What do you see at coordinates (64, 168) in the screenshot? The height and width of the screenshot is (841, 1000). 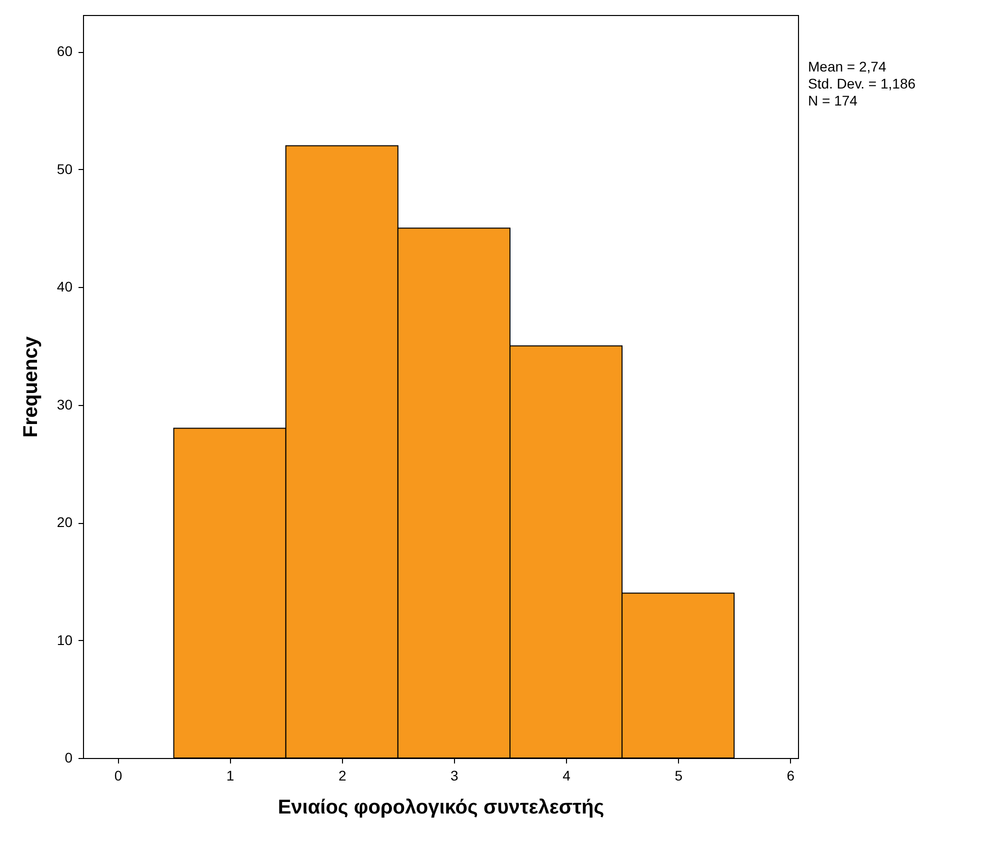 I see `y-tick-label: 50` at bounding box center [64, 168].